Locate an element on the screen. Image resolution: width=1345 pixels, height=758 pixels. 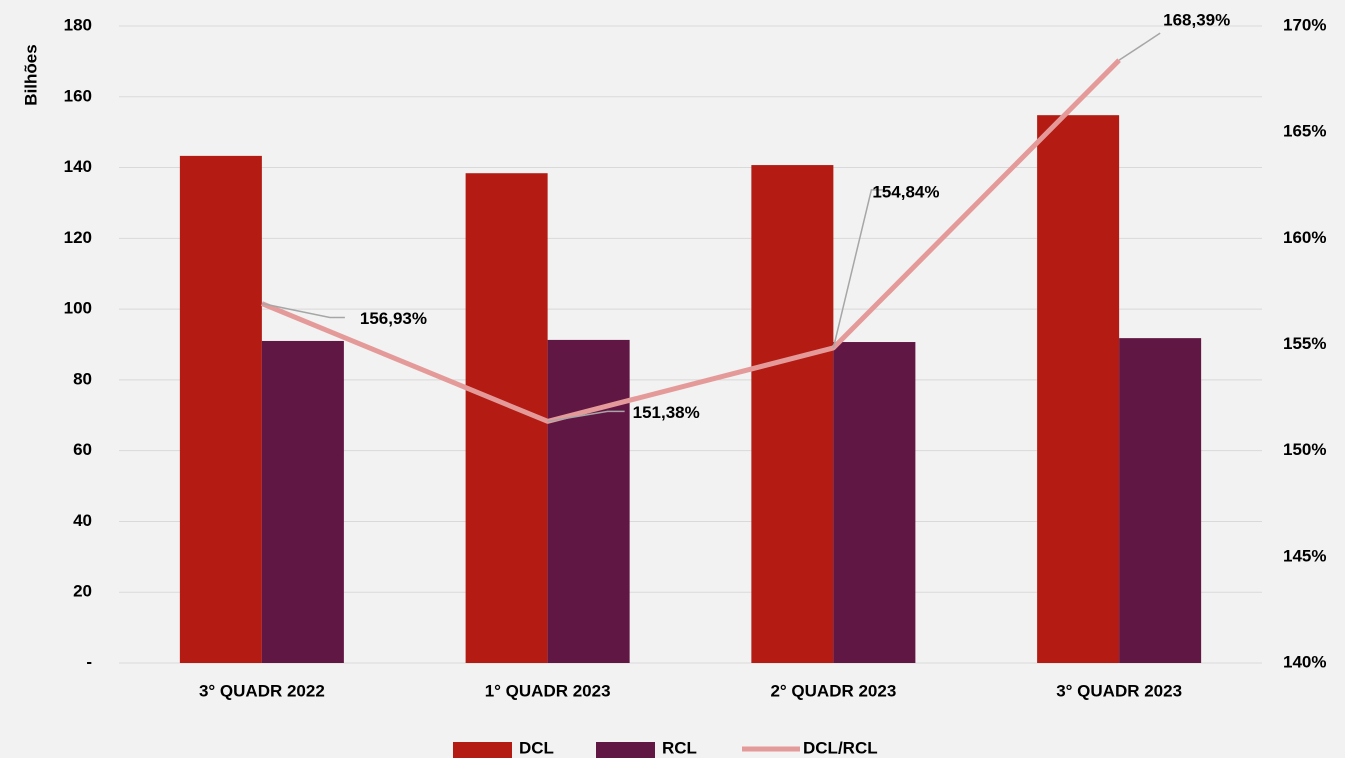
data-label: 154,84% is located at coordinates (905, 191).